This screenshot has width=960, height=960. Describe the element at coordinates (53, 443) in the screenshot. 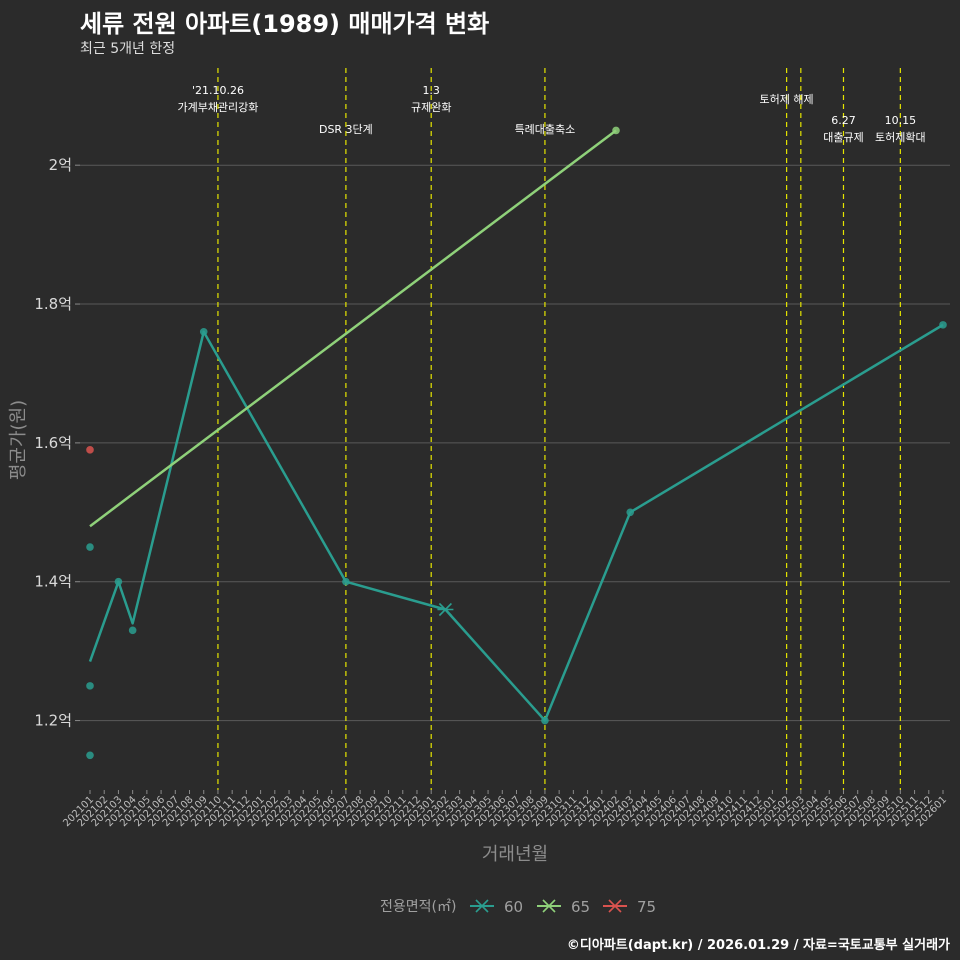

I see `y-tick-label: 1.6억` at that location.